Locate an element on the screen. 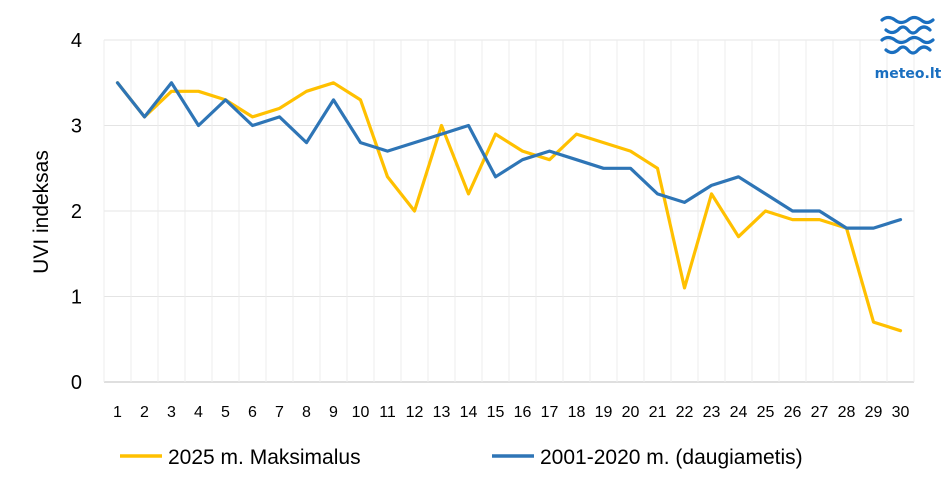  legend-label: 2001-2020 m. (daugiametis) is located at coordinates (671, 457).